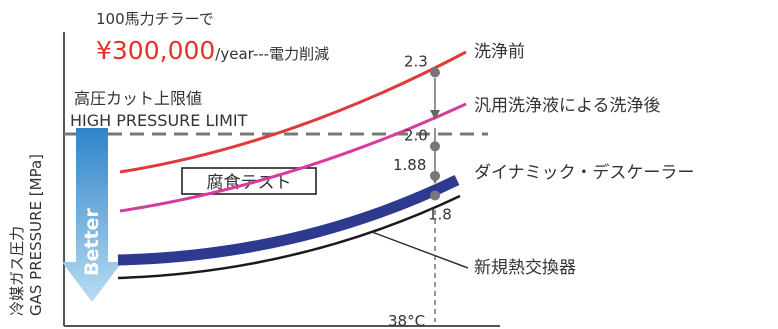  What do you see at coordinates (420, 250) in the screenshot?
I see `new-exchanger-leader-line` at bounding box center [420, 250].